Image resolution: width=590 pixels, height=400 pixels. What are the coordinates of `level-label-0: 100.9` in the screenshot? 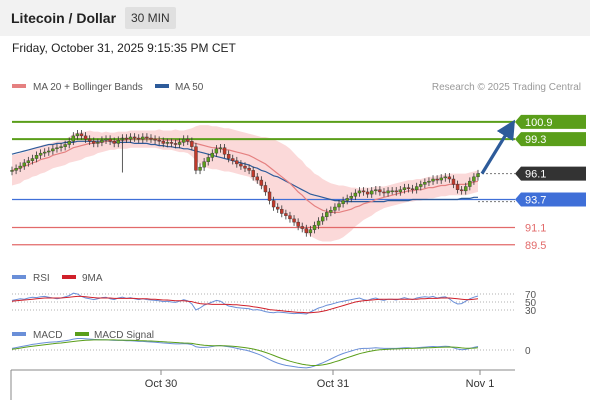 It's located at (539, 123).